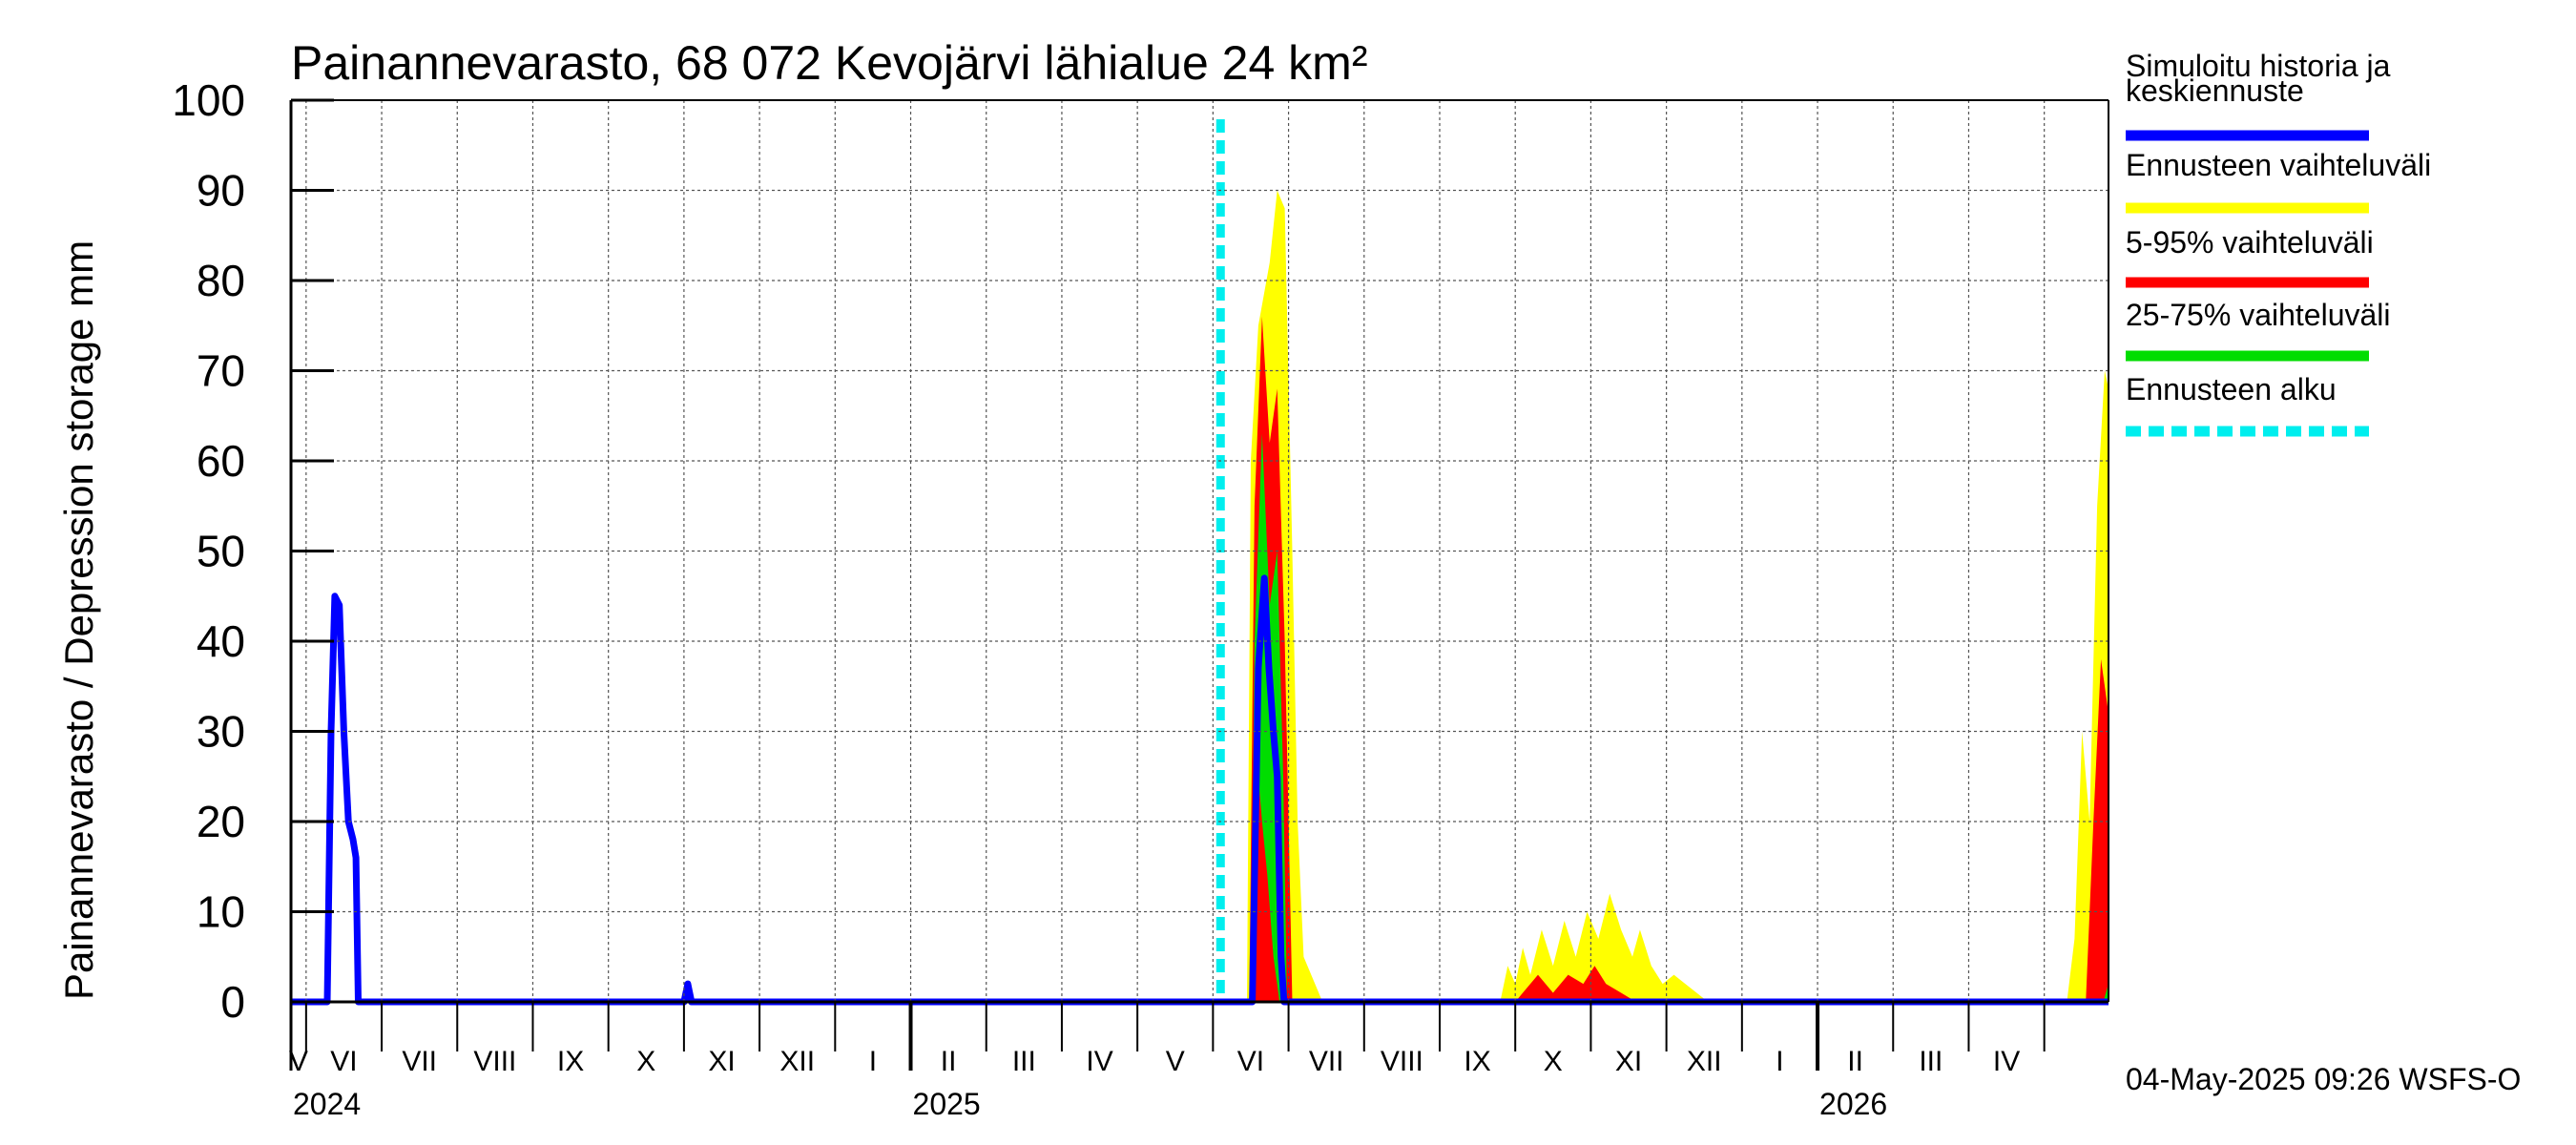 This screenshot has width=2576, height=1145. Describe the element at coordinates (221, 641) in the screenshot. I see `y-tick-label: 40` at that location.